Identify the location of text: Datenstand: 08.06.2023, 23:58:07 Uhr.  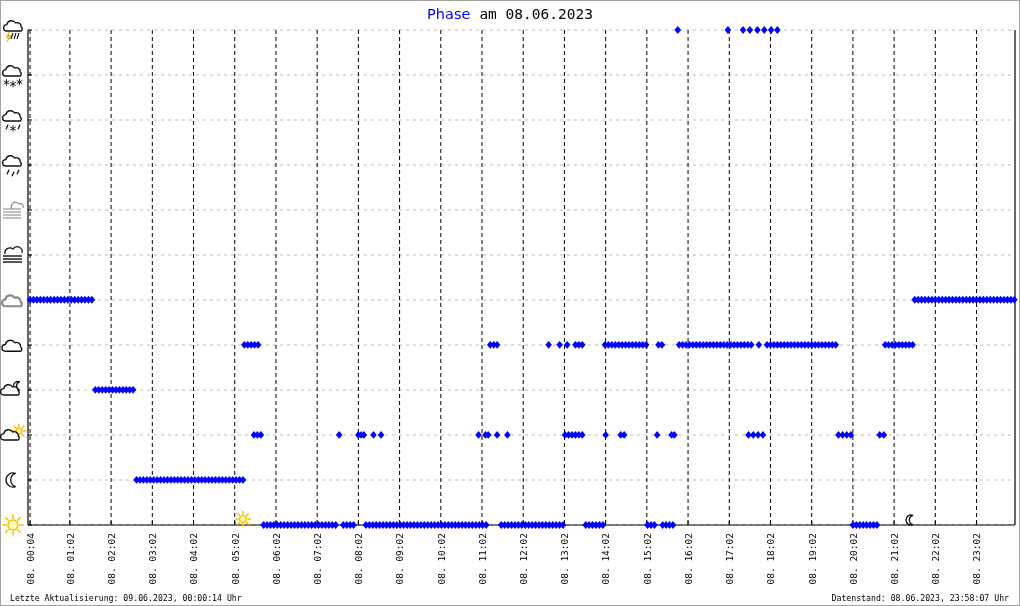
(920, 598).